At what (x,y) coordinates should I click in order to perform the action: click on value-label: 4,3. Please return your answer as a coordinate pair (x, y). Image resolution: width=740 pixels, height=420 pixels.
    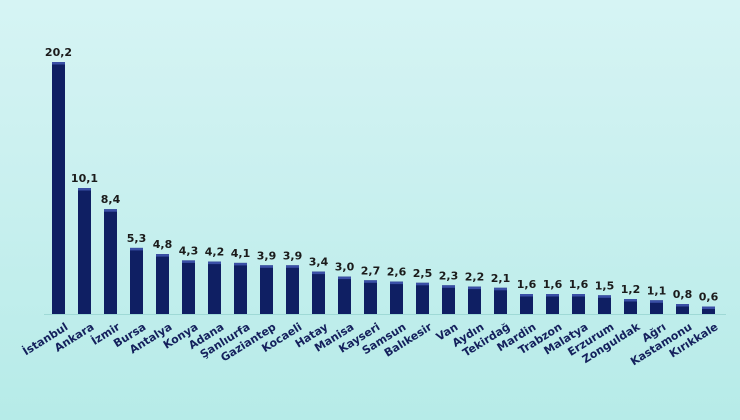
    Looking at the image, I should click on (189, 250).